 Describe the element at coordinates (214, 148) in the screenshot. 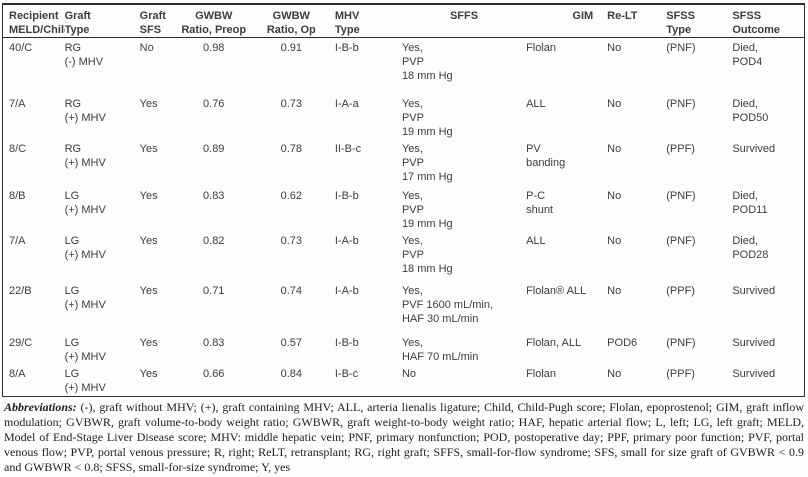

I see `table-cell: 0.89` at that location.